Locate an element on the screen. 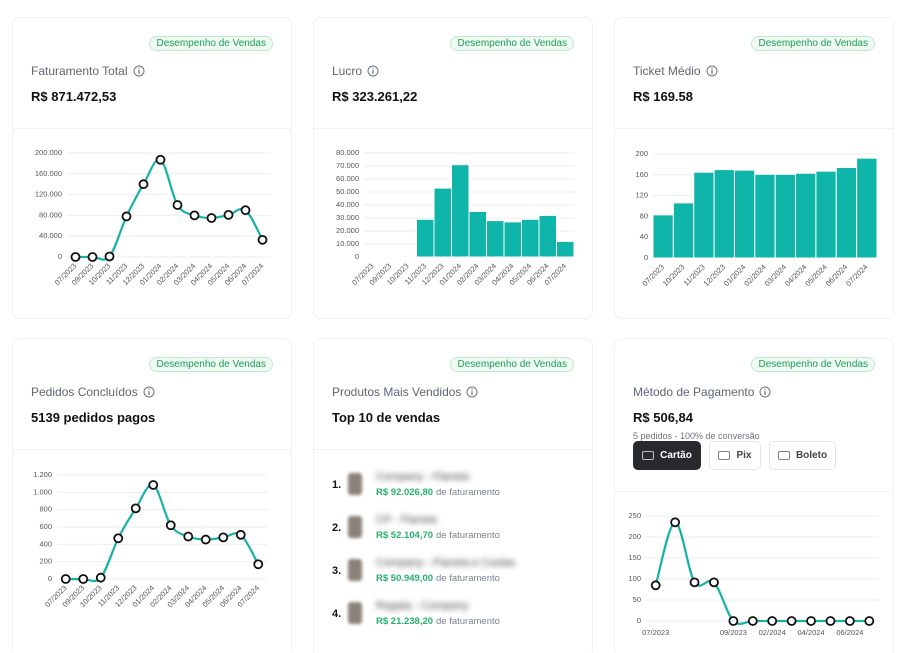 Image resolution: width=900 pixels, height=653 pixels. rank: 3. is located at coordinates (337, 571).